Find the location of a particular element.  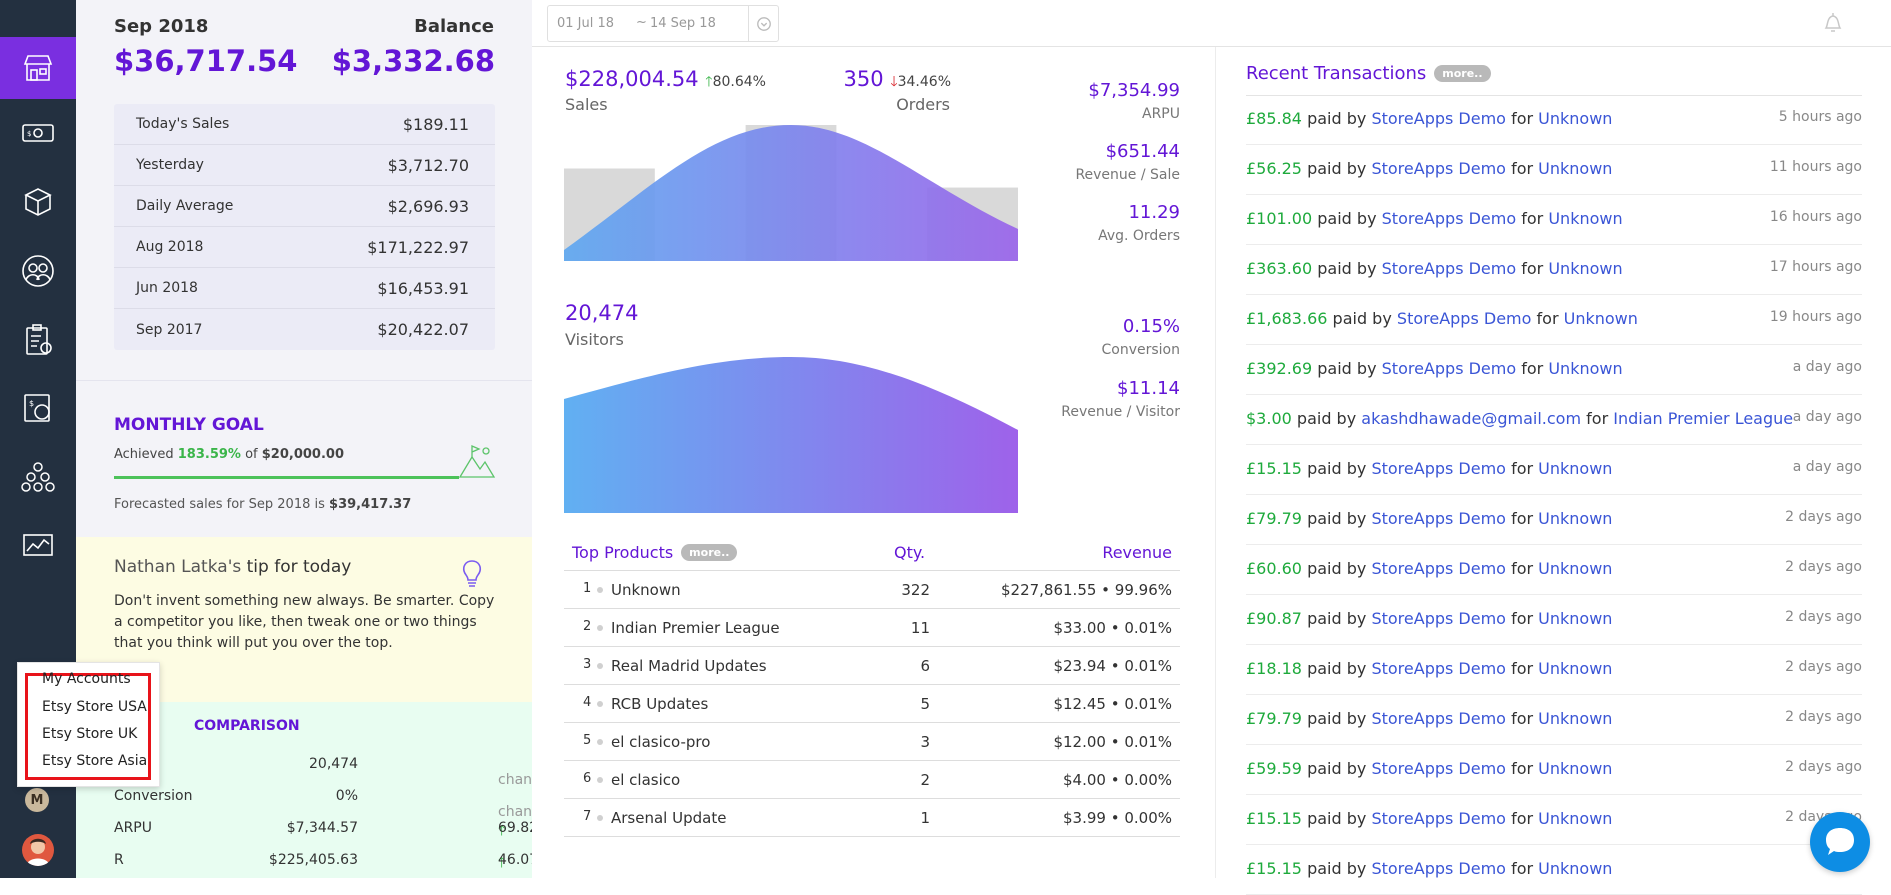

date-to: 14 Sep 18 is located at coordinates (683, 23).